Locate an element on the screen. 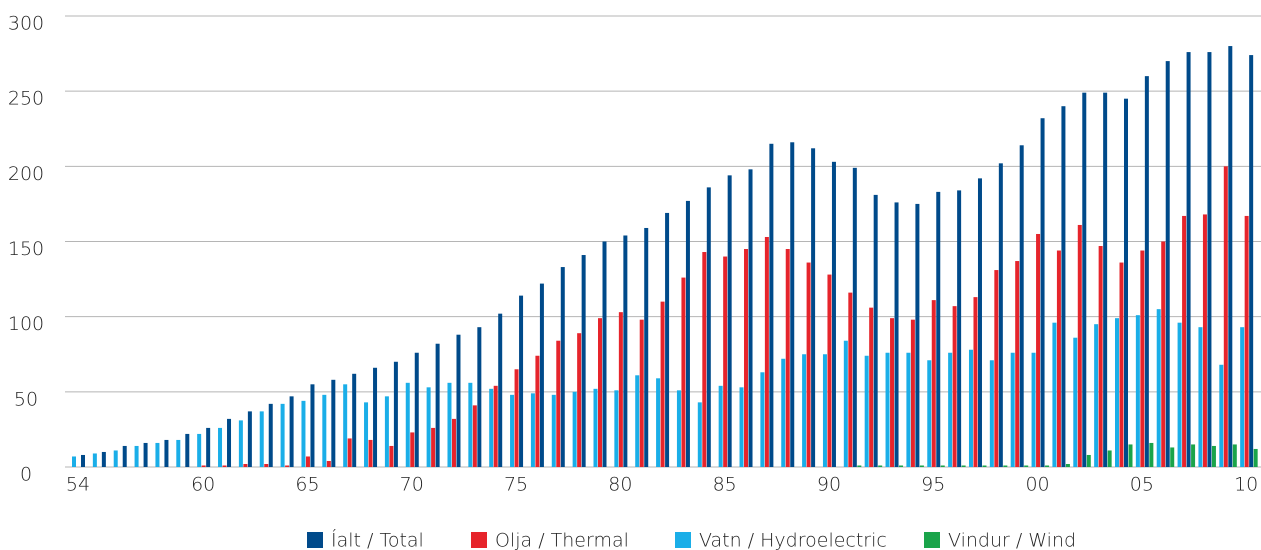 This screenshot has height=550, width=1261. x-tick-label: 85 is located at coordinates (725, 485).